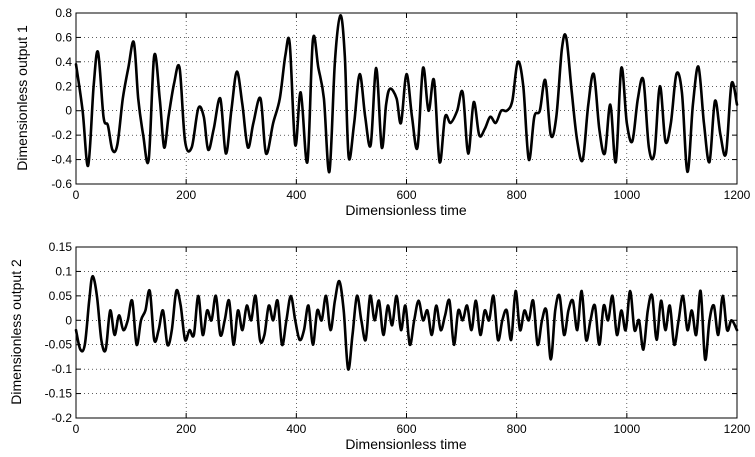 The image size is (755, 457). What do you see at coordinates (63, 62) in the screenshot?
I see `y-tick-label: 0.4` at bounding box center [63, 62].